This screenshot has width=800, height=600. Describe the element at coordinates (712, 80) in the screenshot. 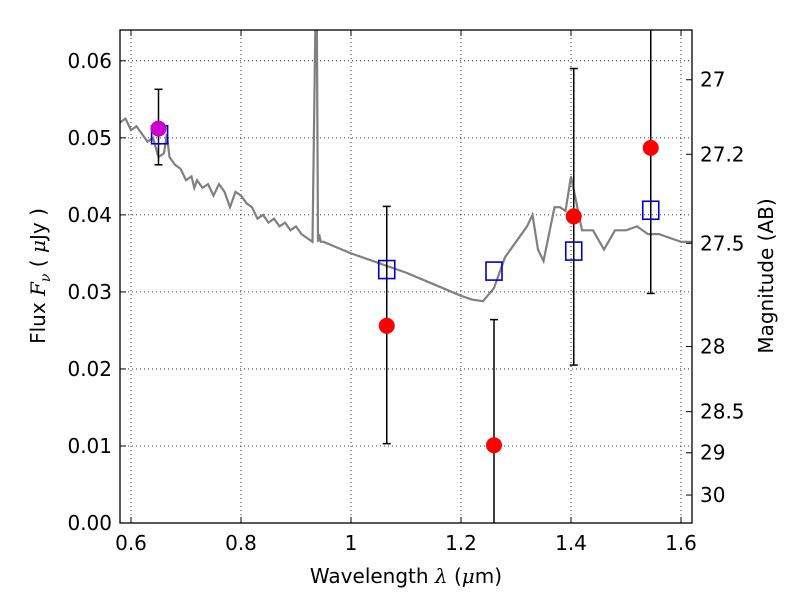

I see `right-tick-label: 27` at that location.